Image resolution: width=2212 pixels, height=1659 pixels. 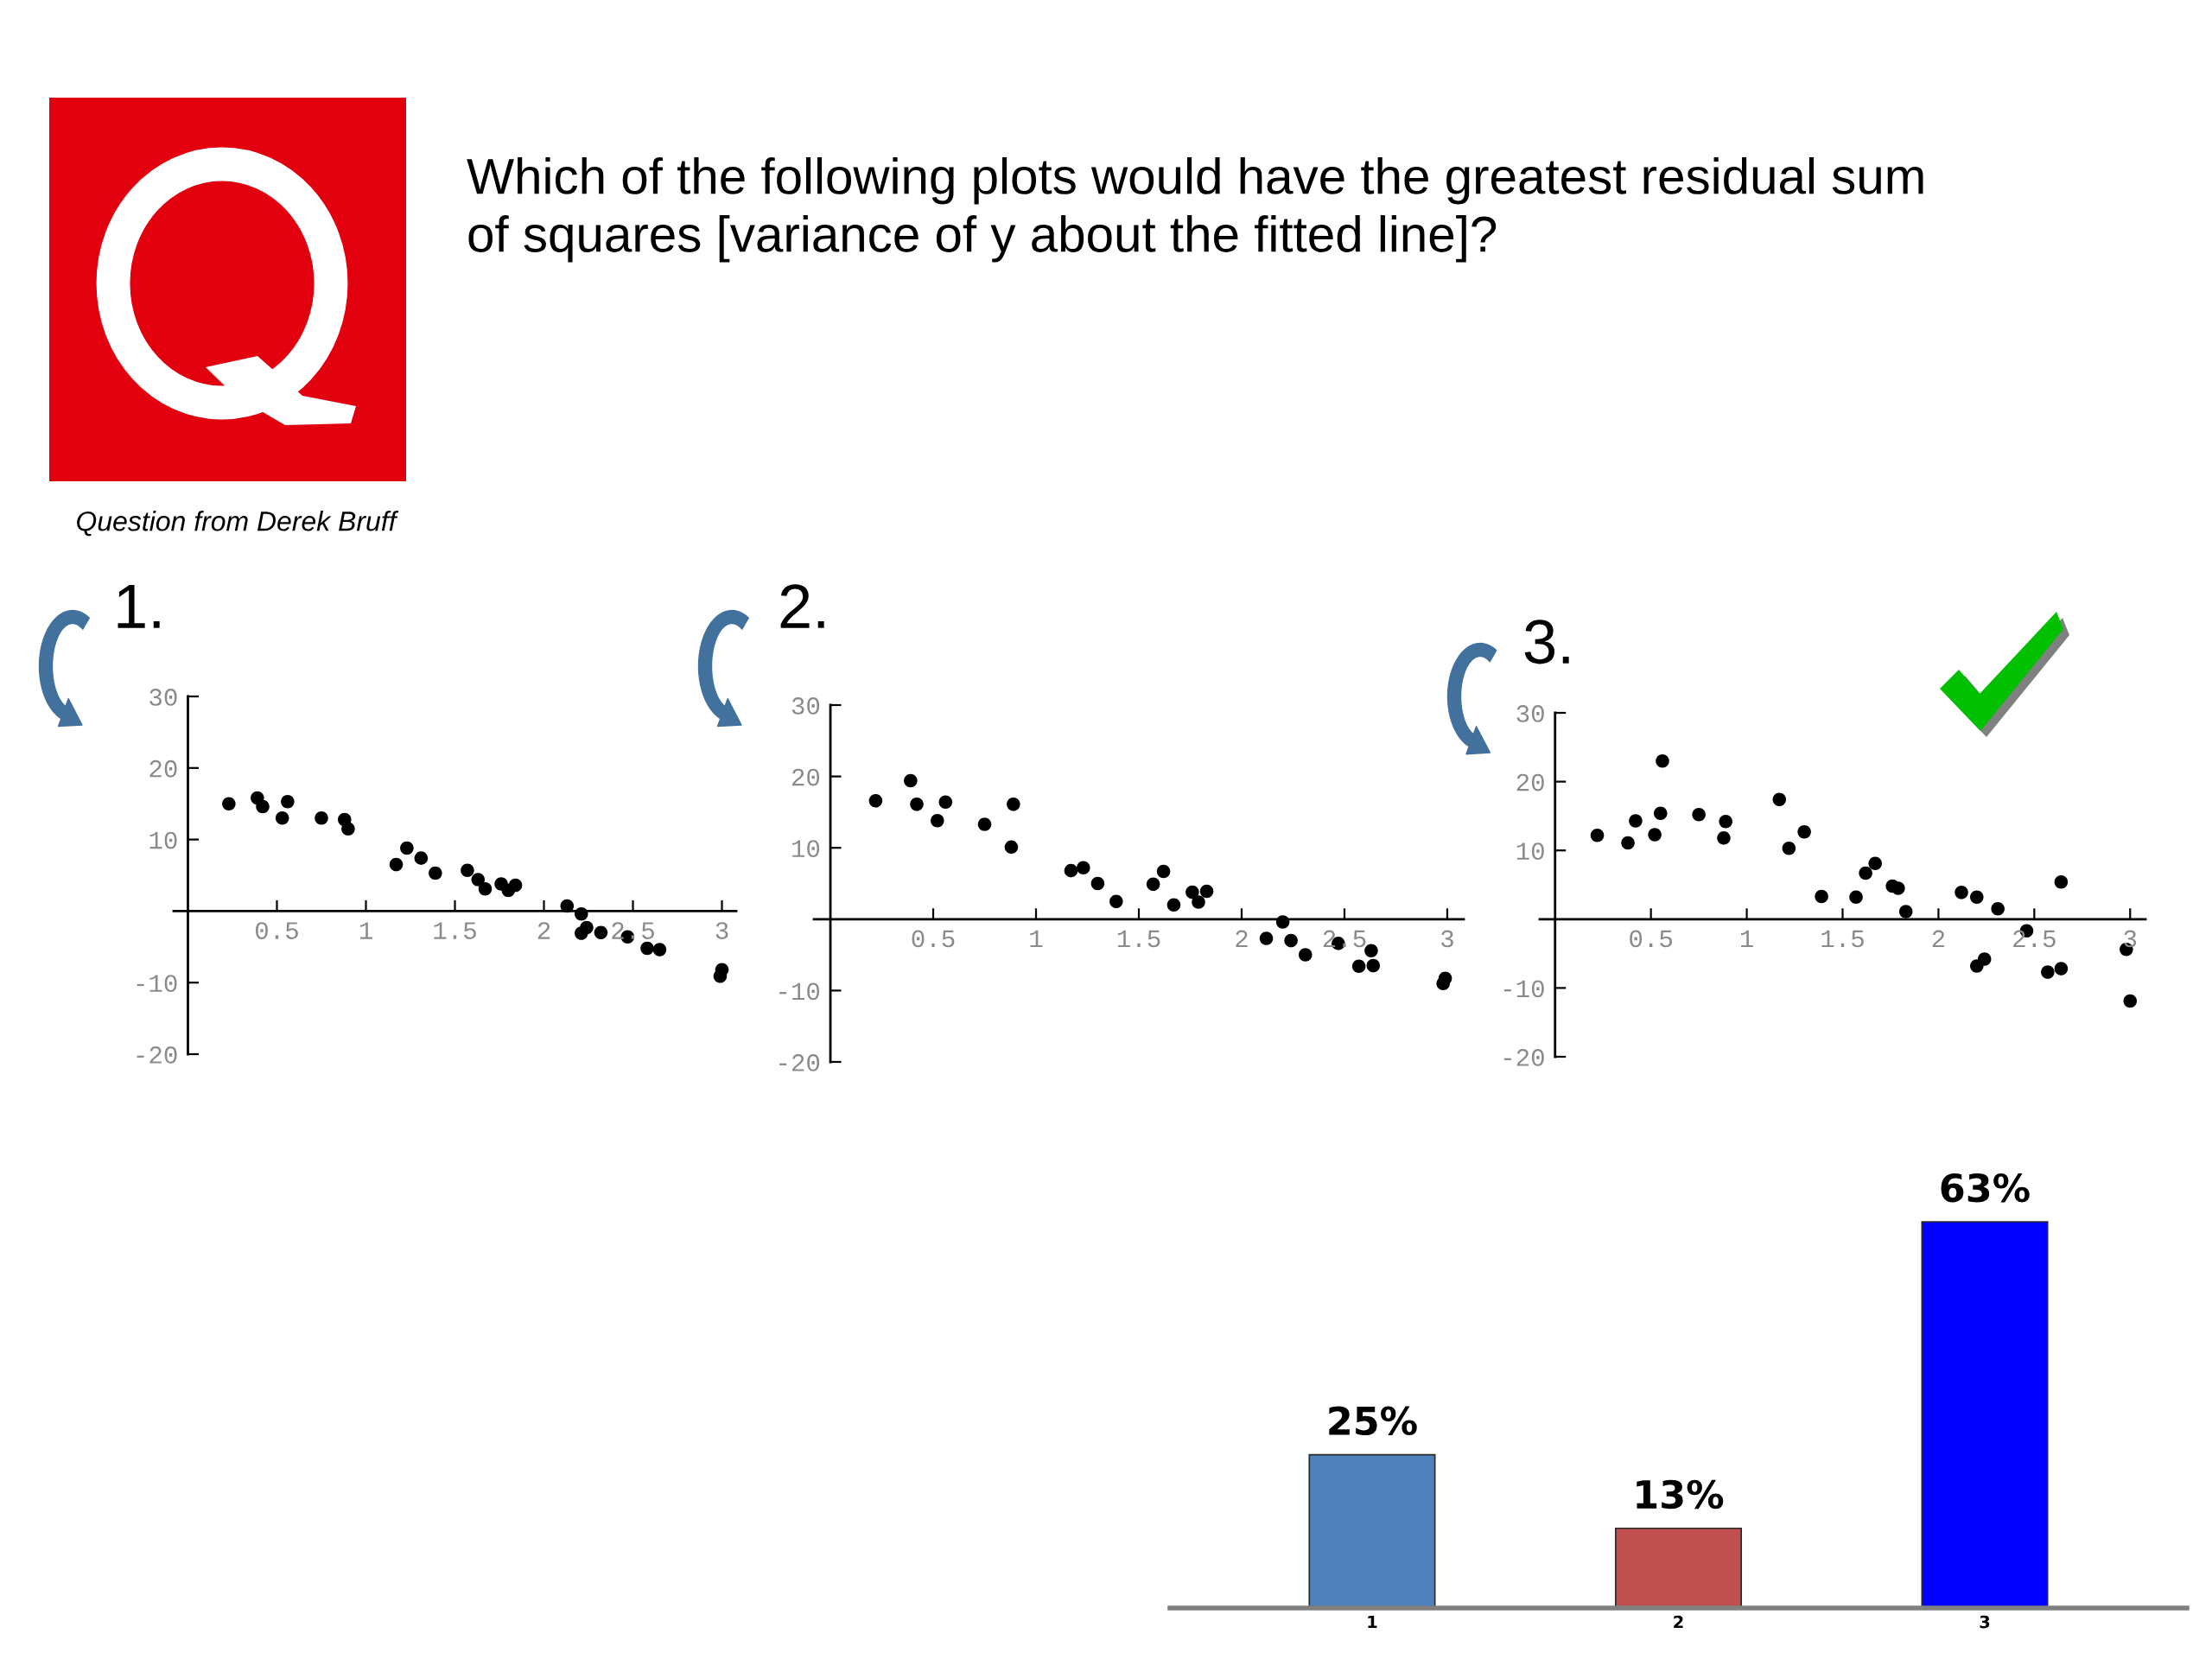 I want to click on text: Which of the following plots would have the greatest residual sum of squares [variance of y about the fitted line]?, so click(x=1195, y=210).